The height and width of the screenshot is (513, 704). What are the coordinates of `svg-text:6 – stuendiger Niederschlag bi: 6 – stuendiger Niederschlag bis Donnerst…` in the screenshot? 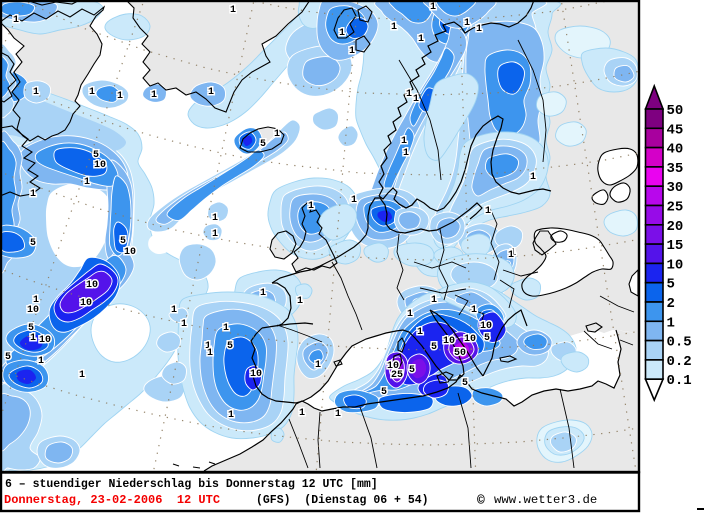 It's located at (191, 484).